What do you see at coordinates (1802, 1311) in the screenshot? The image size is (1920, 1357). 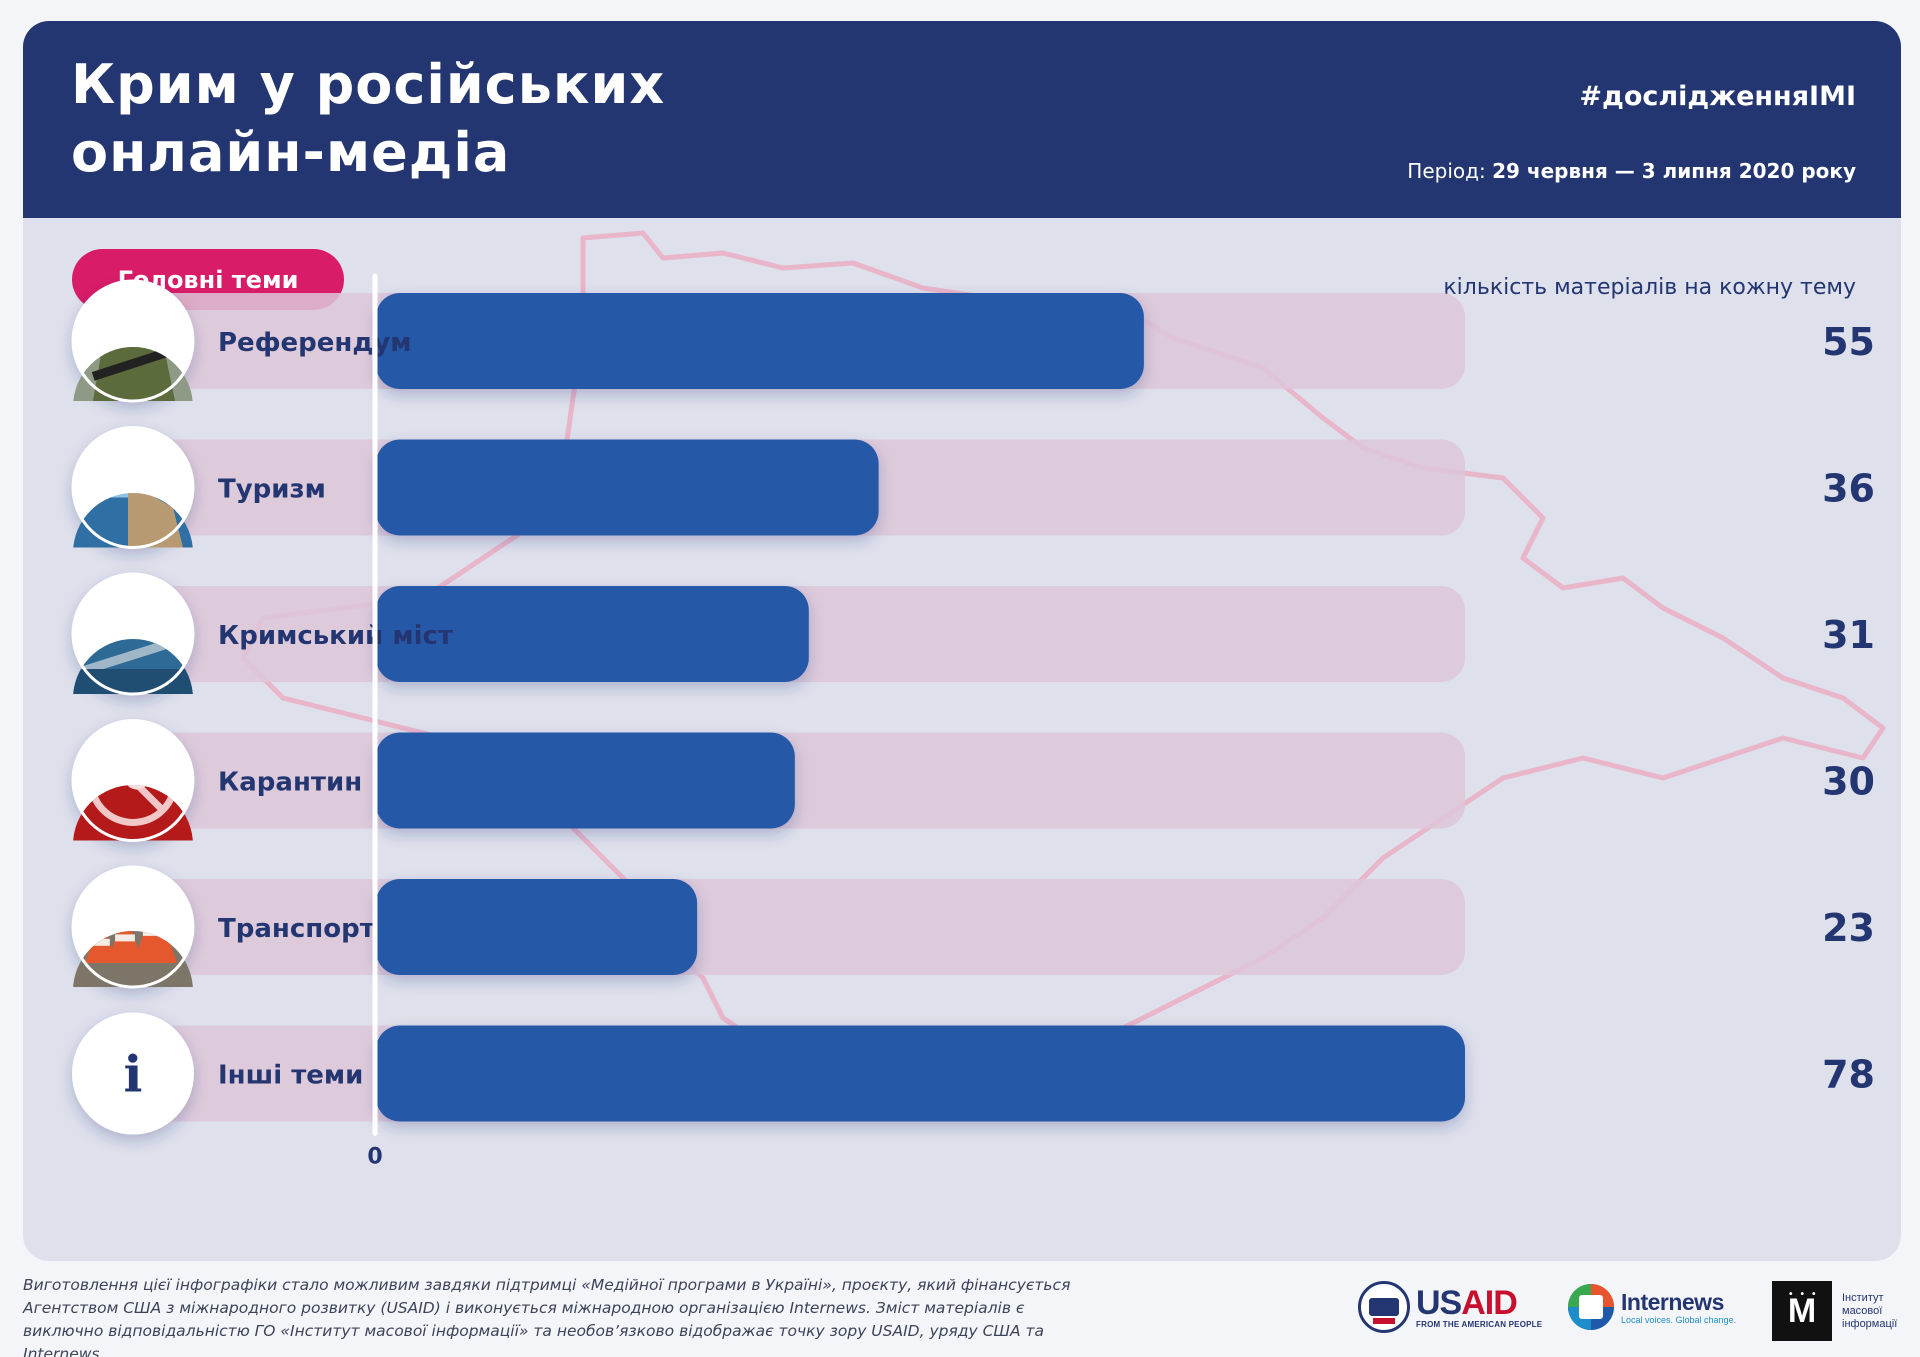 I see `imi-mark-icon: ••• М` at bounding box center [1802, 1311].